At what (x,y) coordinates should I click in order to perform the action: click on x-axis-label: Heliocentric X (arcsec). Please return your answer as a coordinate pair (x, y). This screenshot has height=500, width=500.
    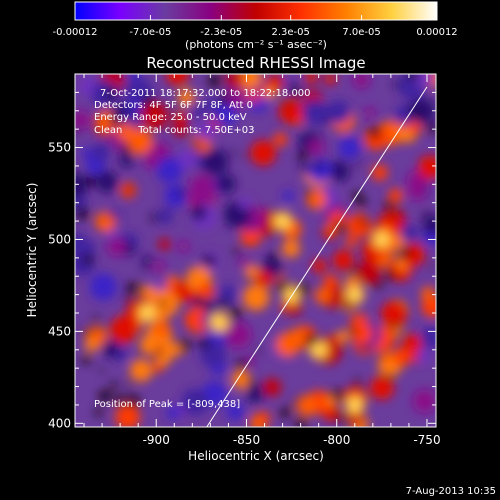
    Looking at the image, I should click on (256, 456).